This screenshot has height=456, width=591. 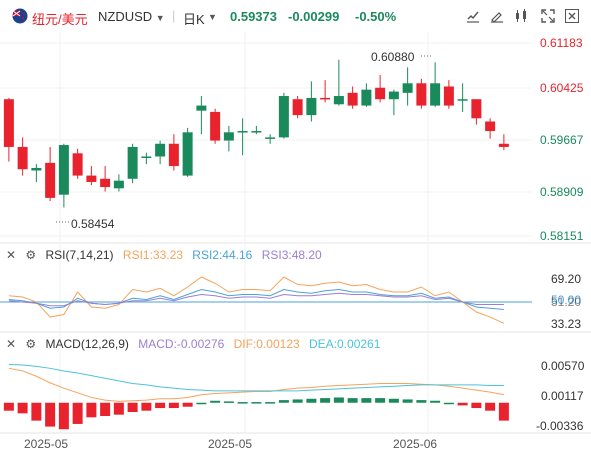 I want to click on price-tick: 0.60425, so click(x=562, y=88).